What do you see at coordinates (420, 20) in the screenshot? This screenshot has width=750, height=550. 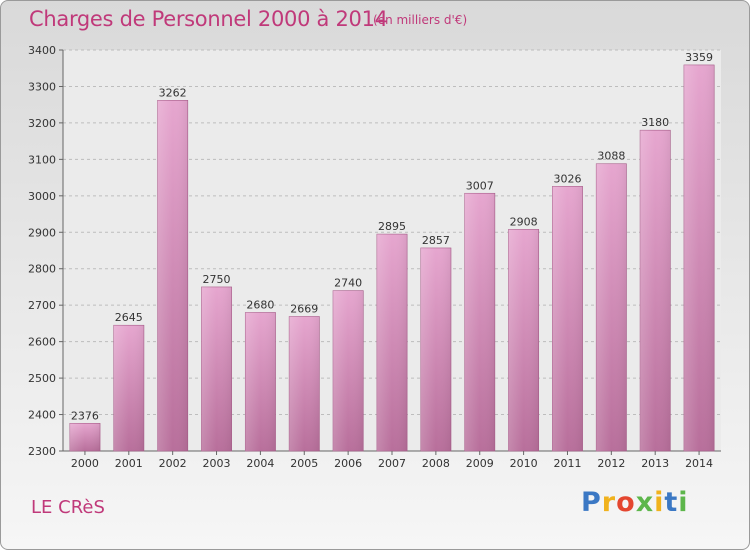 I see `chart-subtitle: (en milliers d'€)` at bounding box center [420, 20].